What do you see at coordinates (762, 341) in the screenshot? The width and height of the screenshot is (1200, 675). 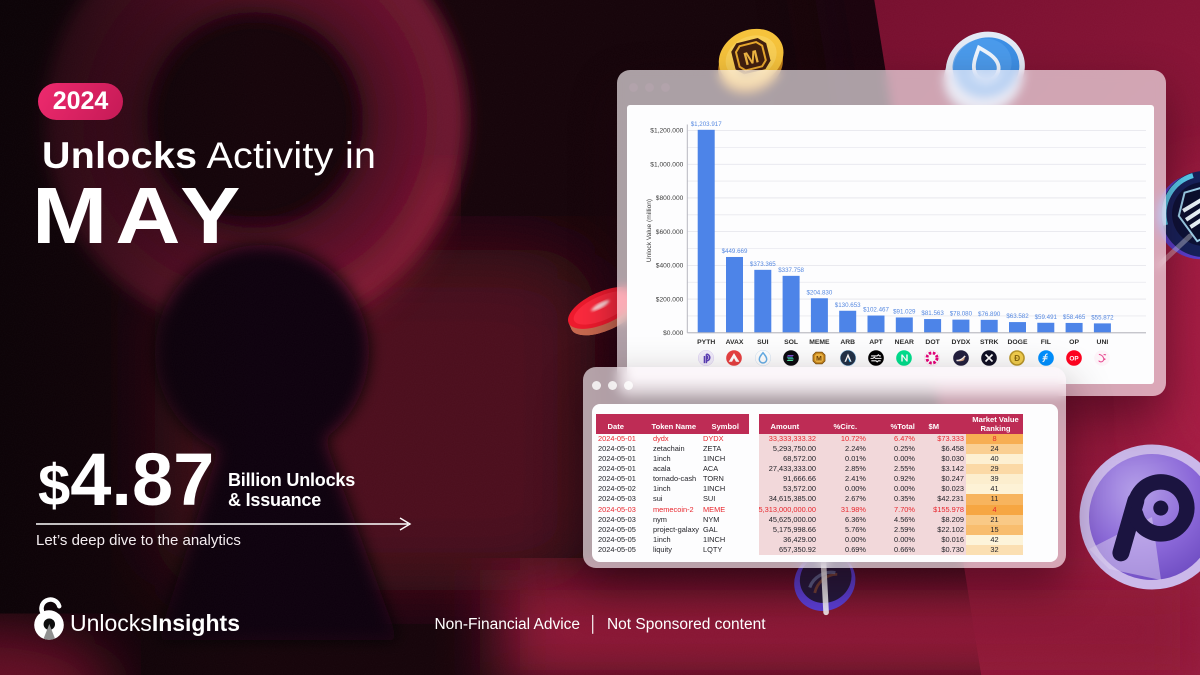 I see `svg-text: SUI` at bounding box center [762, 341].